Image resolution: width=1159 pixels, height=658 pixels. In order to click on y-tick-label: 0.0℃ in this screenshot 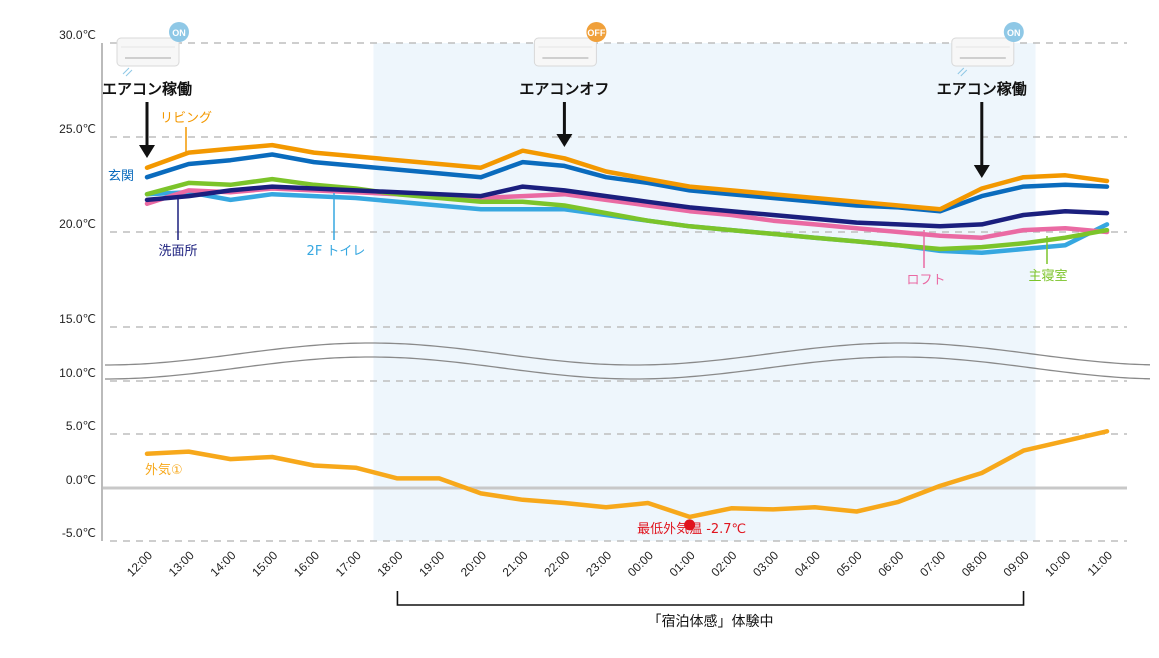, I will do `click(81, 480)`.